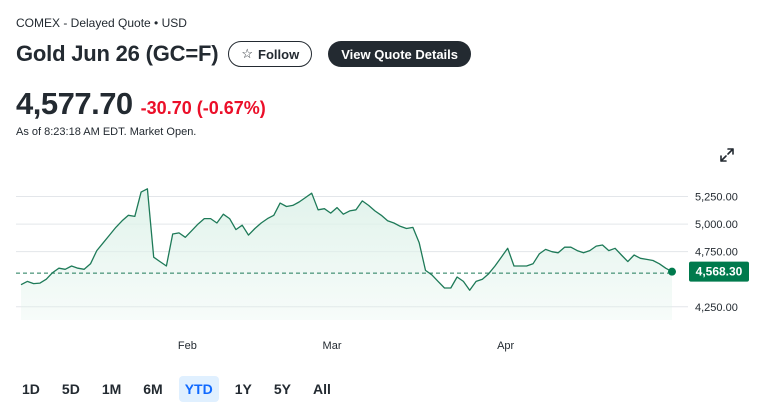 This screenshot has height=416, width=768. What do you see at coordinates (282, 389) in the screenshot?
I see `range-button-5y: 5Y` at bounding box center [282, 389].